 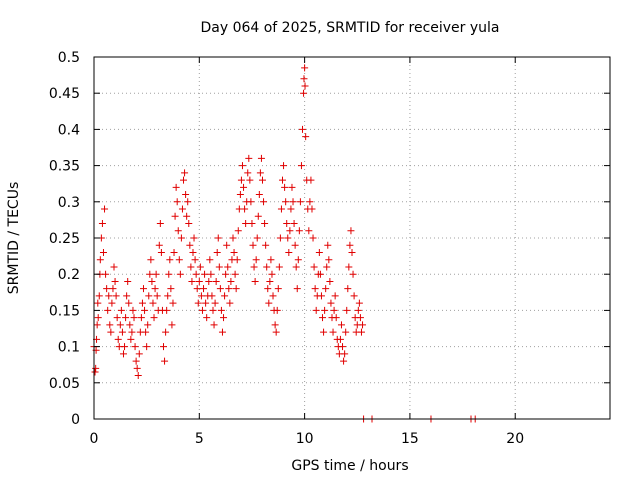 What do you see at coordinates (199, 439) in the screenshot?
I see `x-tick-label: 5` at bounding box center [199, 439].